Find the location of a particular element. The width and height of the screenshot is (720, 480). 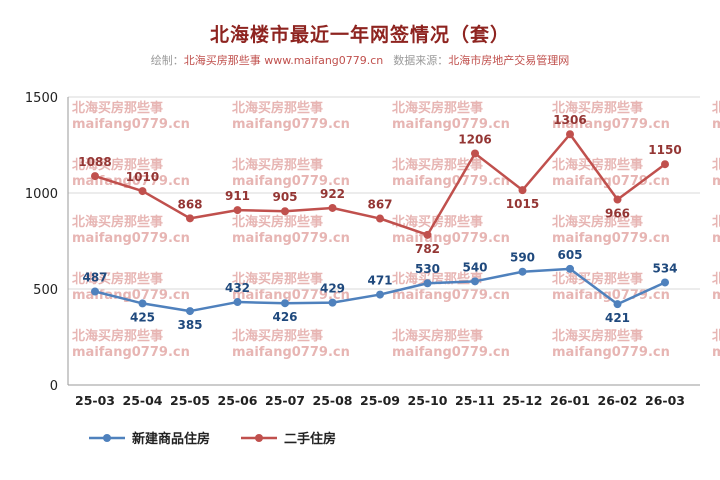

data-point-label: 1088 is located at coordinates (94, 162).